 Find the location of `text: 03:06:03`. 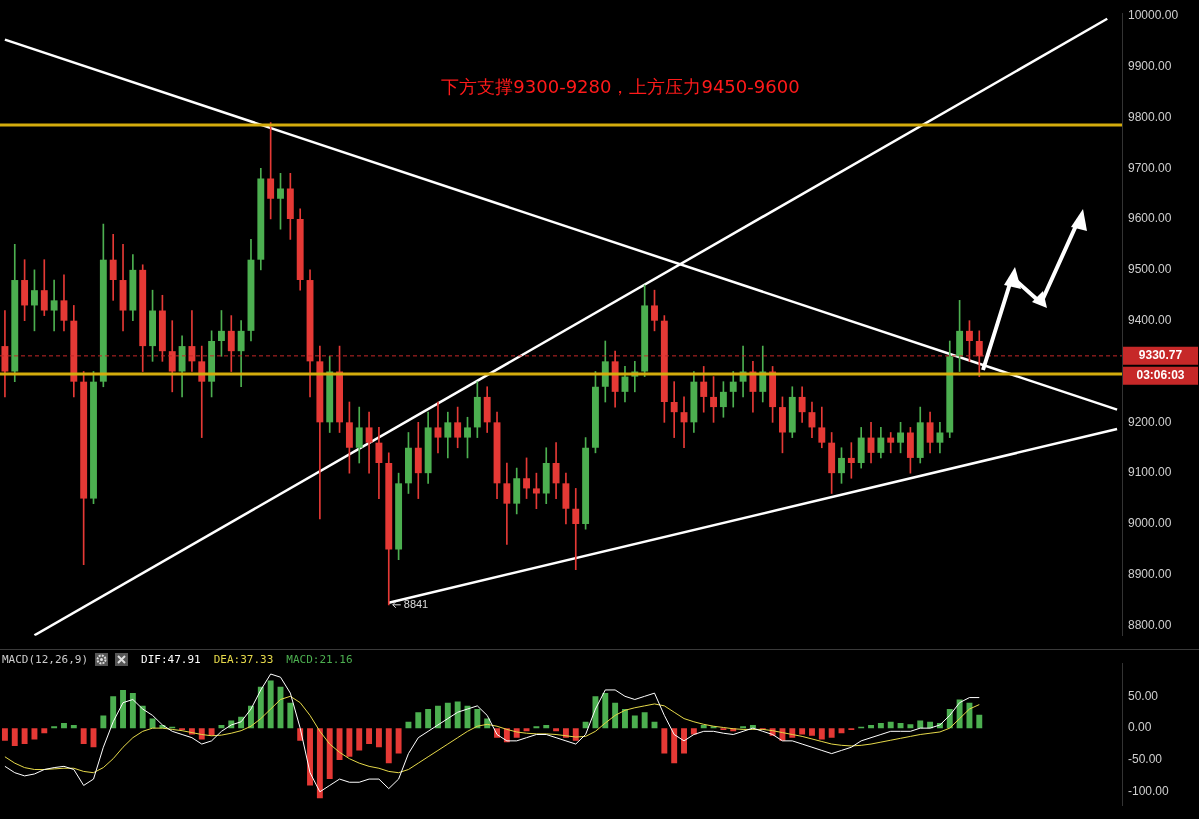

text: 03:06:03 is located at coordinates (1160, 375).